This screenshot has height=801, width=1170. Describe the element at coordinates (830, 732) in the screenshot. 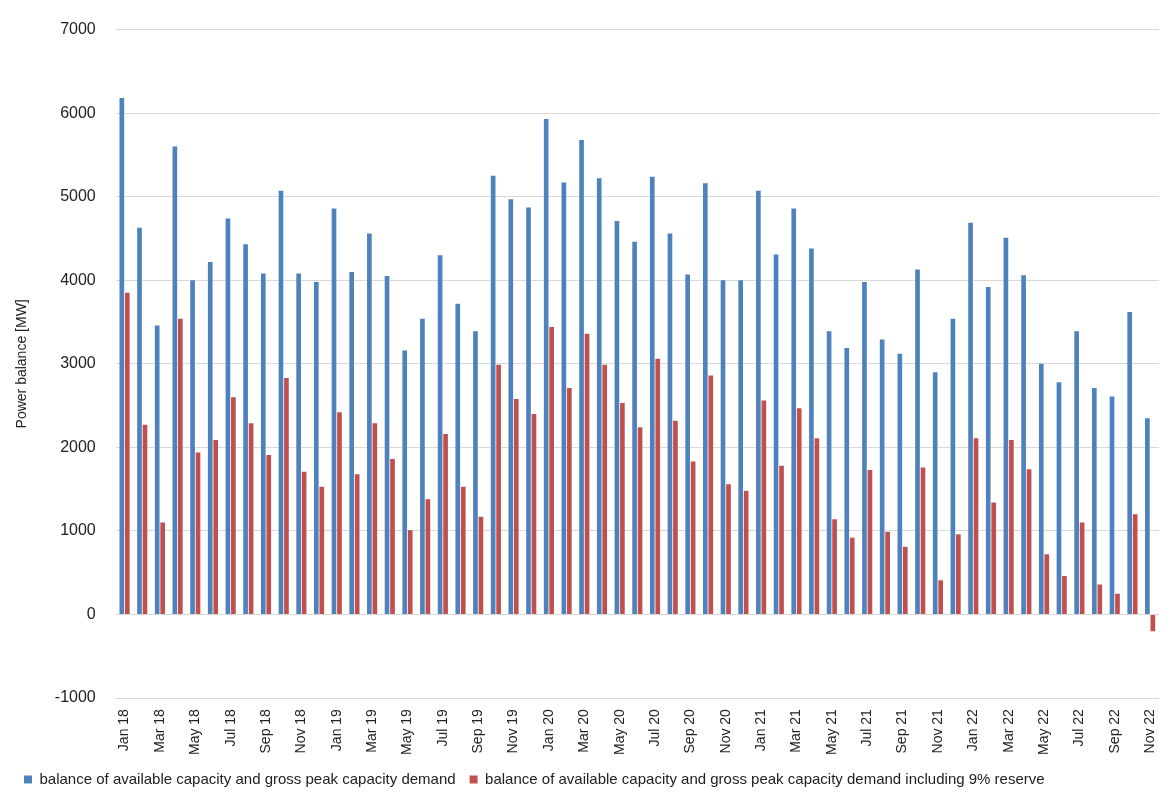

I see `x-tick-label: May 21` at that location.